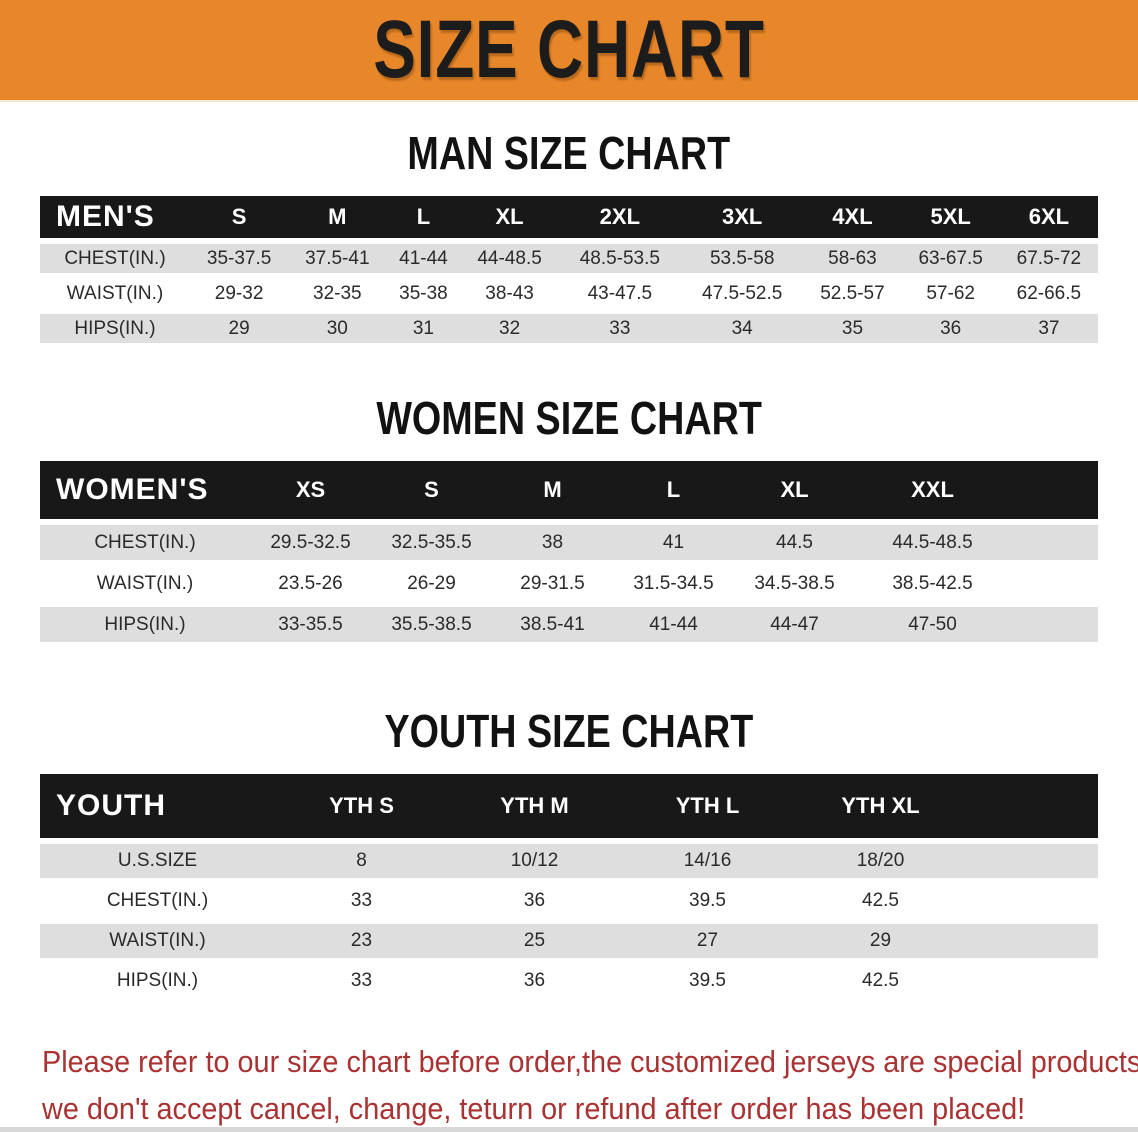  I want to click on table-corner-label: WOMEN'S, so click(145, 490).